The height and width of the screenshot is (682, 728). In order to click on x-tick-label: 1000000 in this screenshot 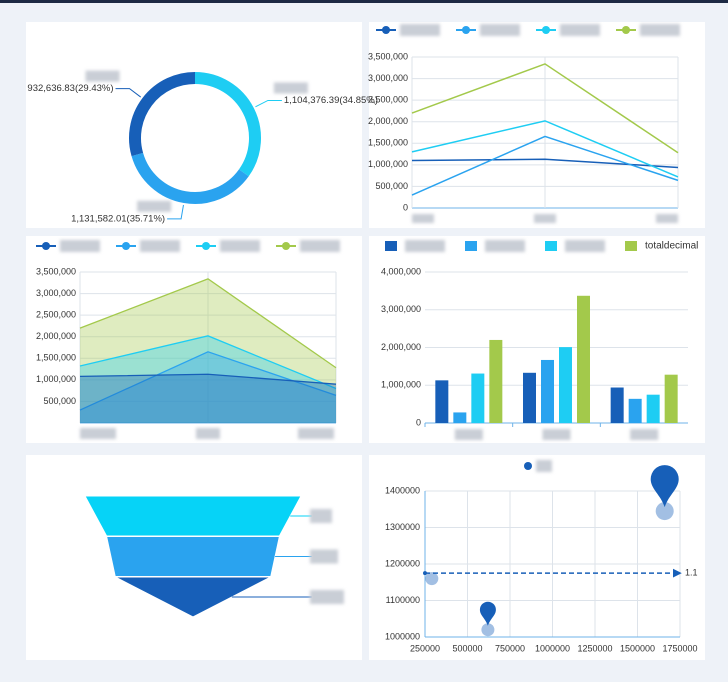, I will do `click(552, 648)`.